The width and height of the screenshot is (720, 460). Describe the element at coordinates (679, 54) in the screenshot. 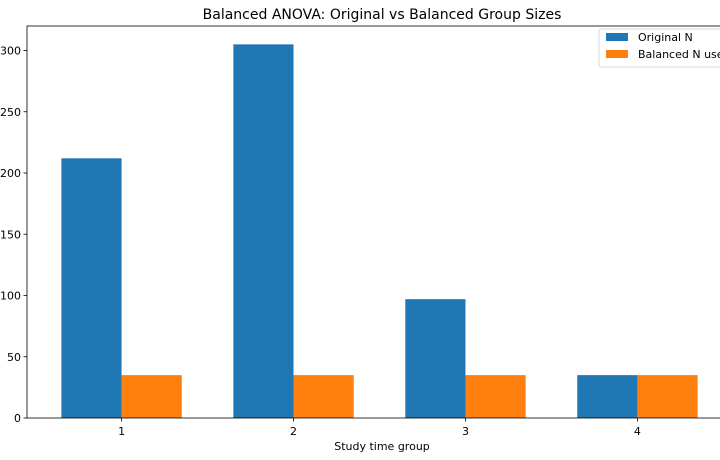

I see `legend-label: Balanced N used` at that location.